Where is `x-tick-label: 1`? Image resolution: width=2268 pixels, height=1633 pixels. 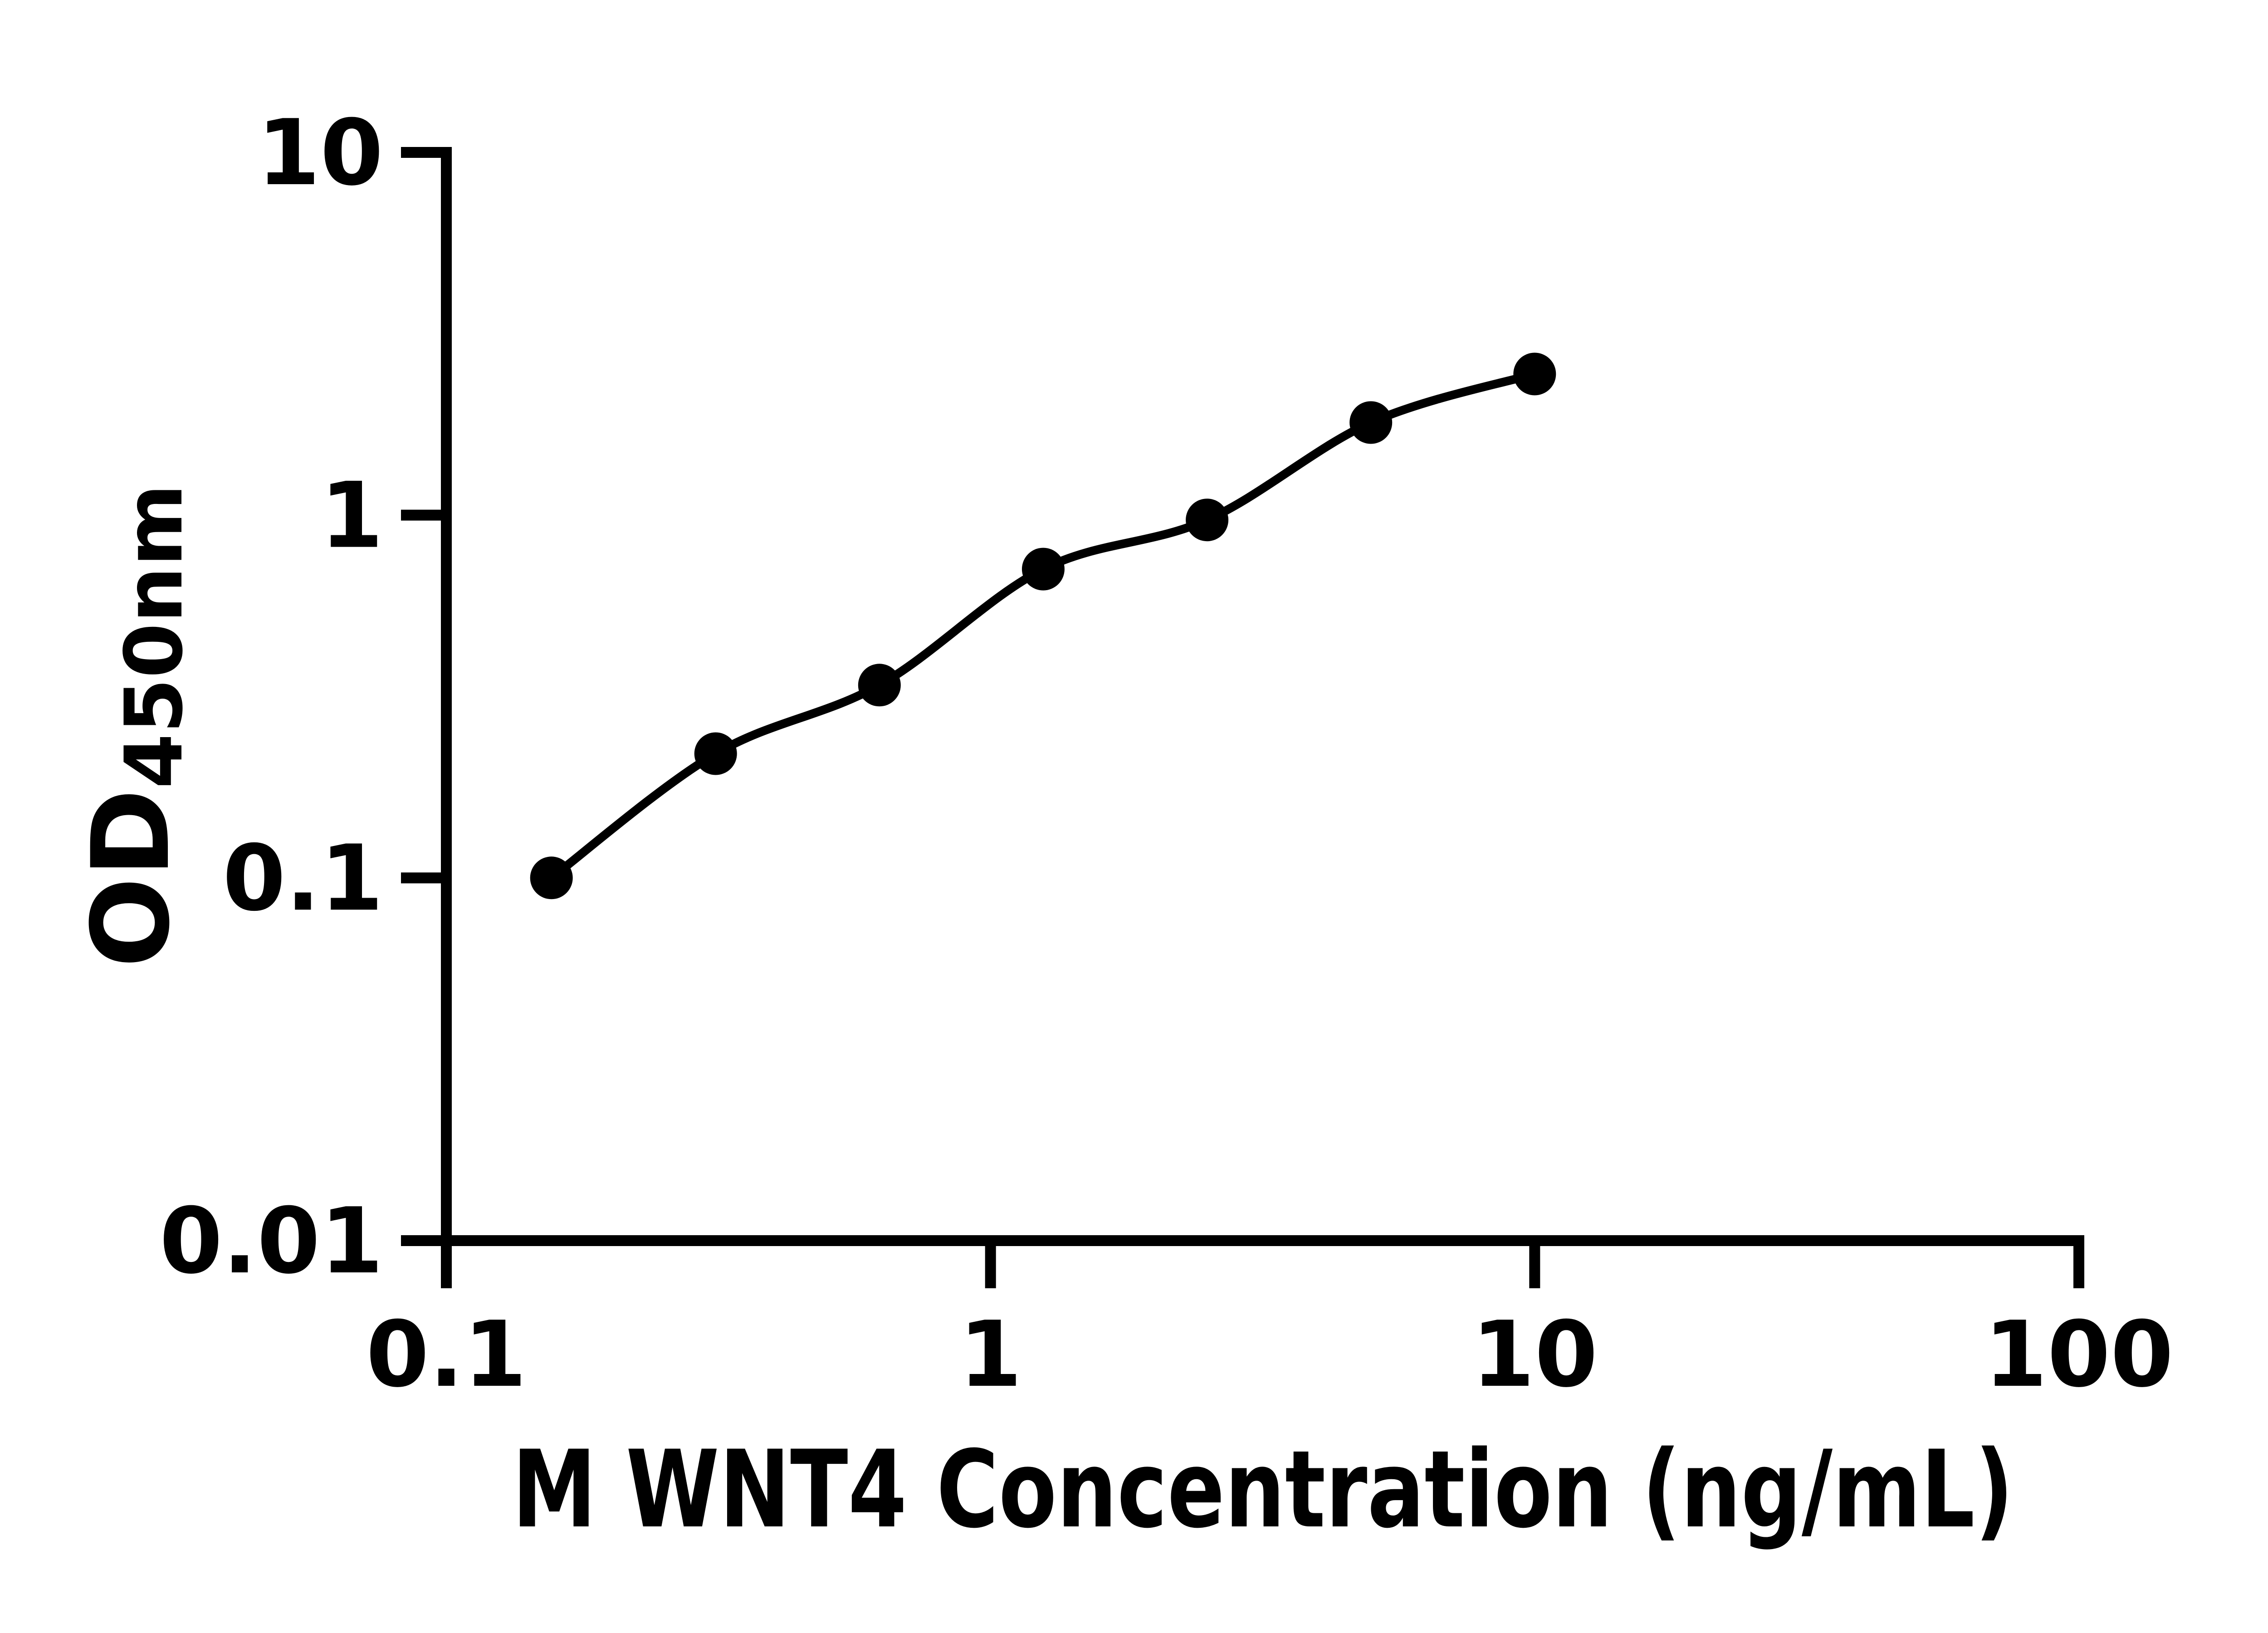
x-tick-label: 1 is located at coordinates (990, 1355).